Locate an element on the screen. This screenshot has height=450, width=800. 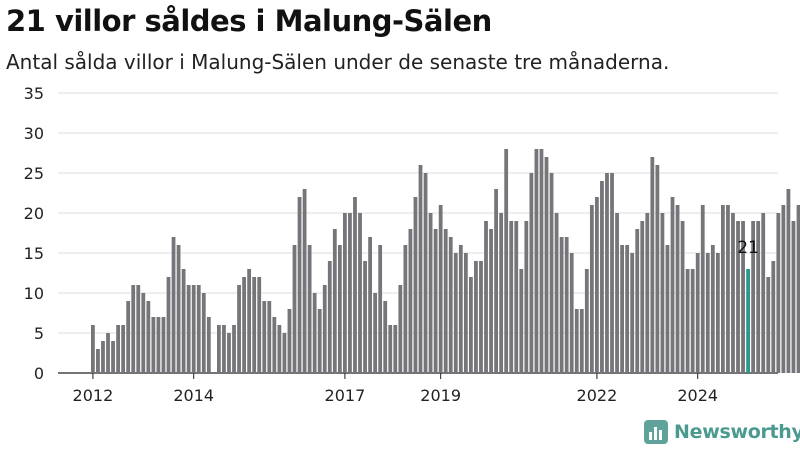
newsworthy-logo-icon is located at coordinates (656, 432).